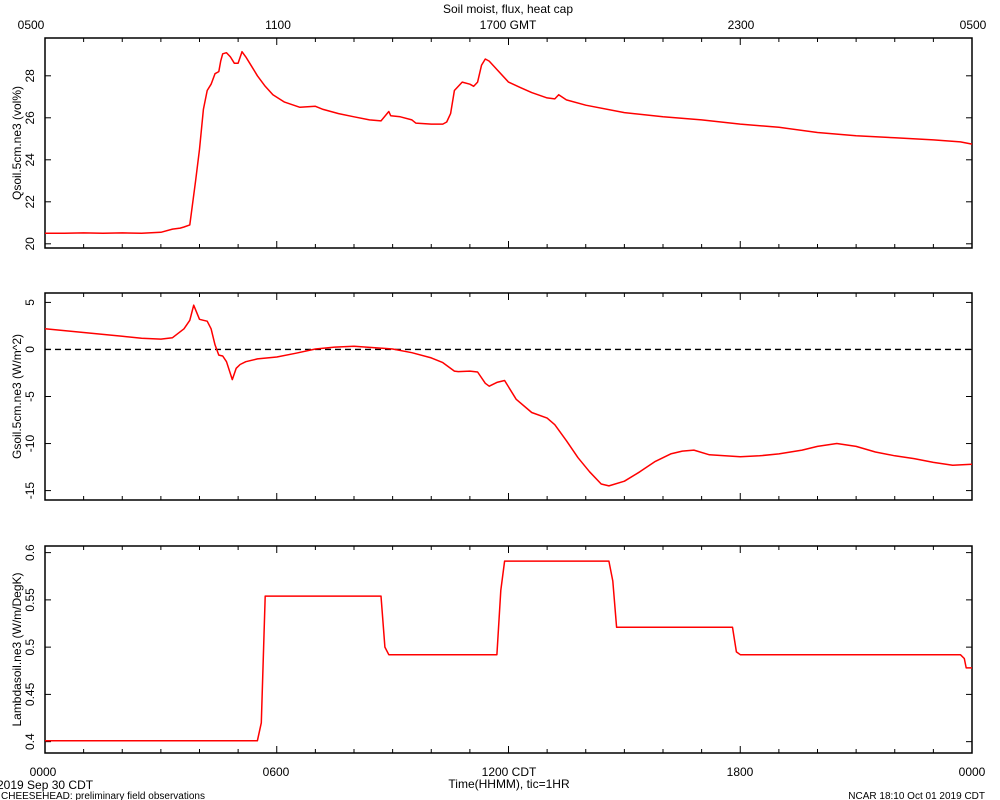  Describe the element at coordinates (509, 772) in the screenshot. I see `bottom-tick-label-2: 1200 CDT` at that location.